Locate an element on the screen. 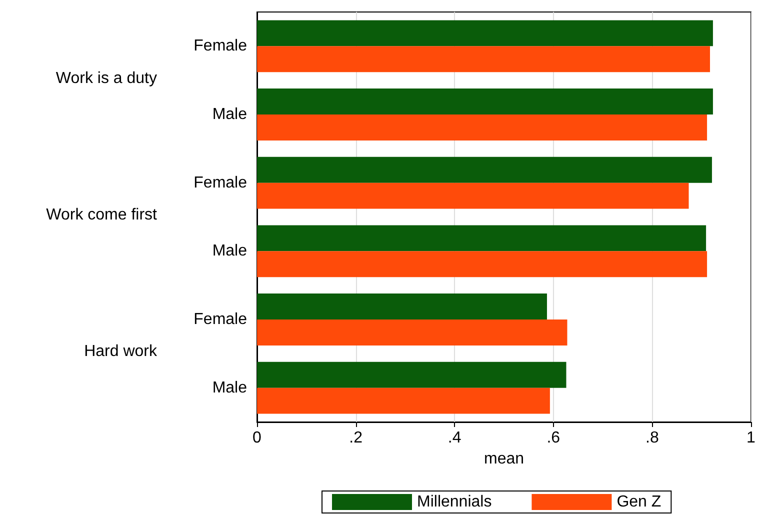 Image resolution: width=760 pixels, height=515 pixels. x-tick-label: .4 is located at coordinates (455, 438).